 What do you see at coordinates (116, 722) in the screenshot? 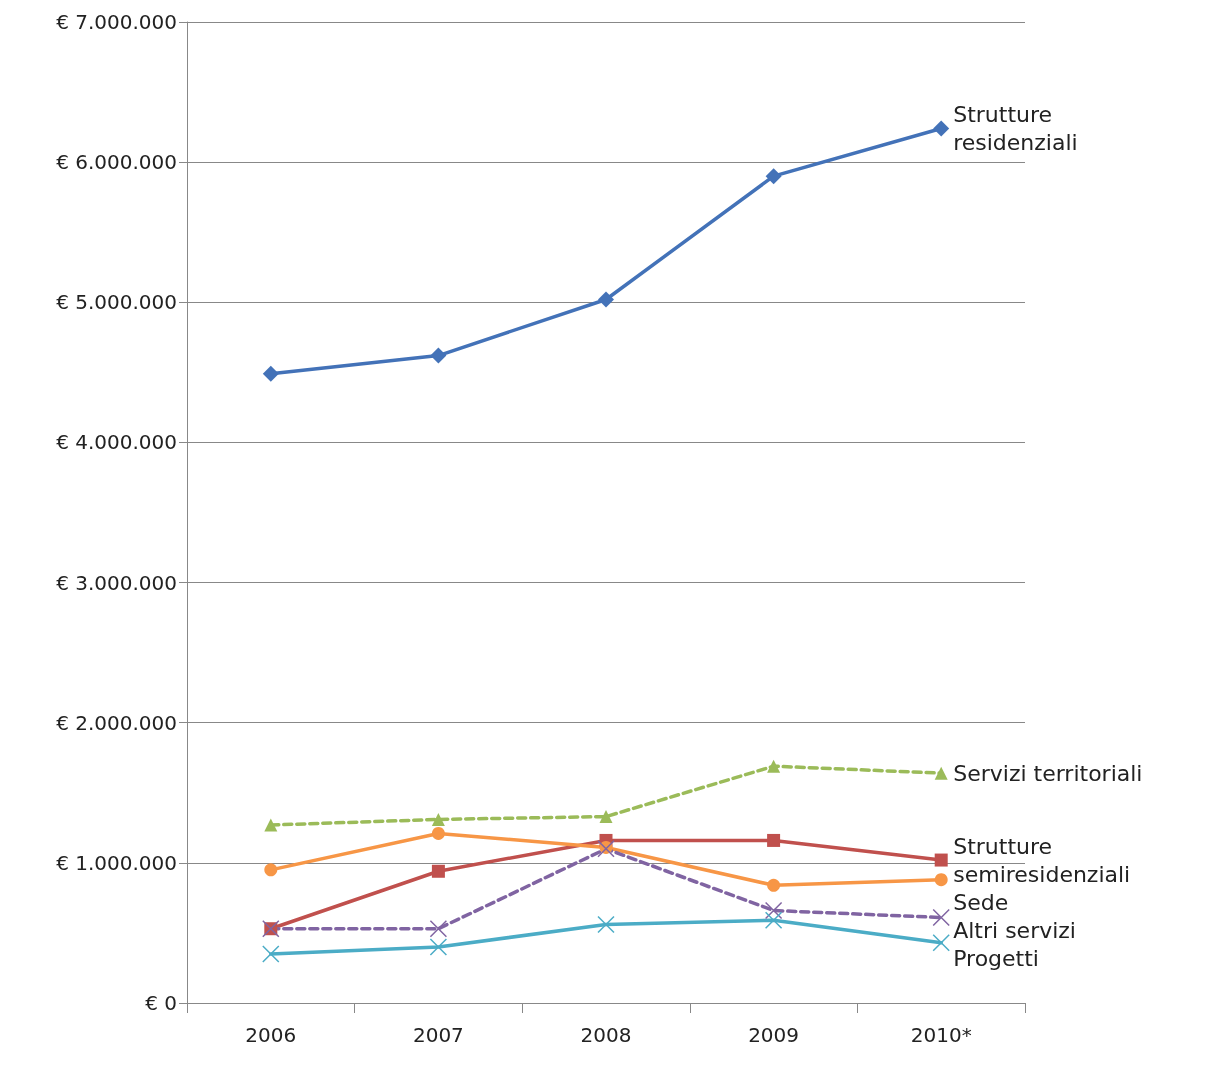
I see `y-tick-label: € 2.000.000` at bounding box center [116, 722].